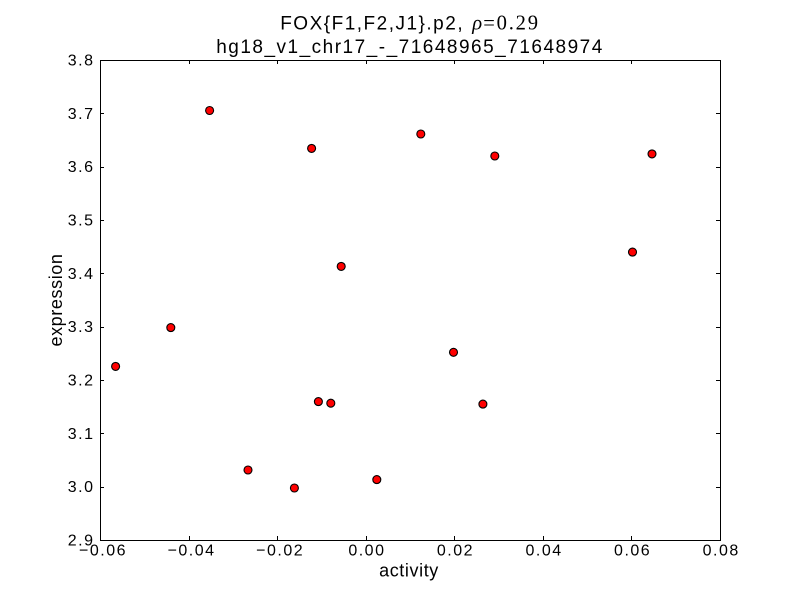 The height and width of the screenshot is (600, 800). Describe the element at coordinates (409, 570) in the screenshot. I see `svg-text: activity` at that location.